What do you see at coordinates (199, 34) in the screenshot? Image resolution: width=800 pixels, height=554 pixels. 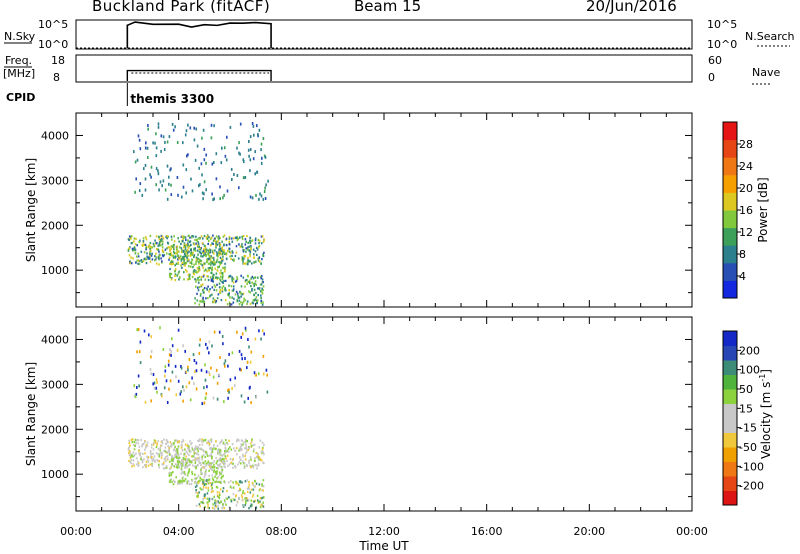 I see `nsky-series-line` at bounding box center [199, 34].